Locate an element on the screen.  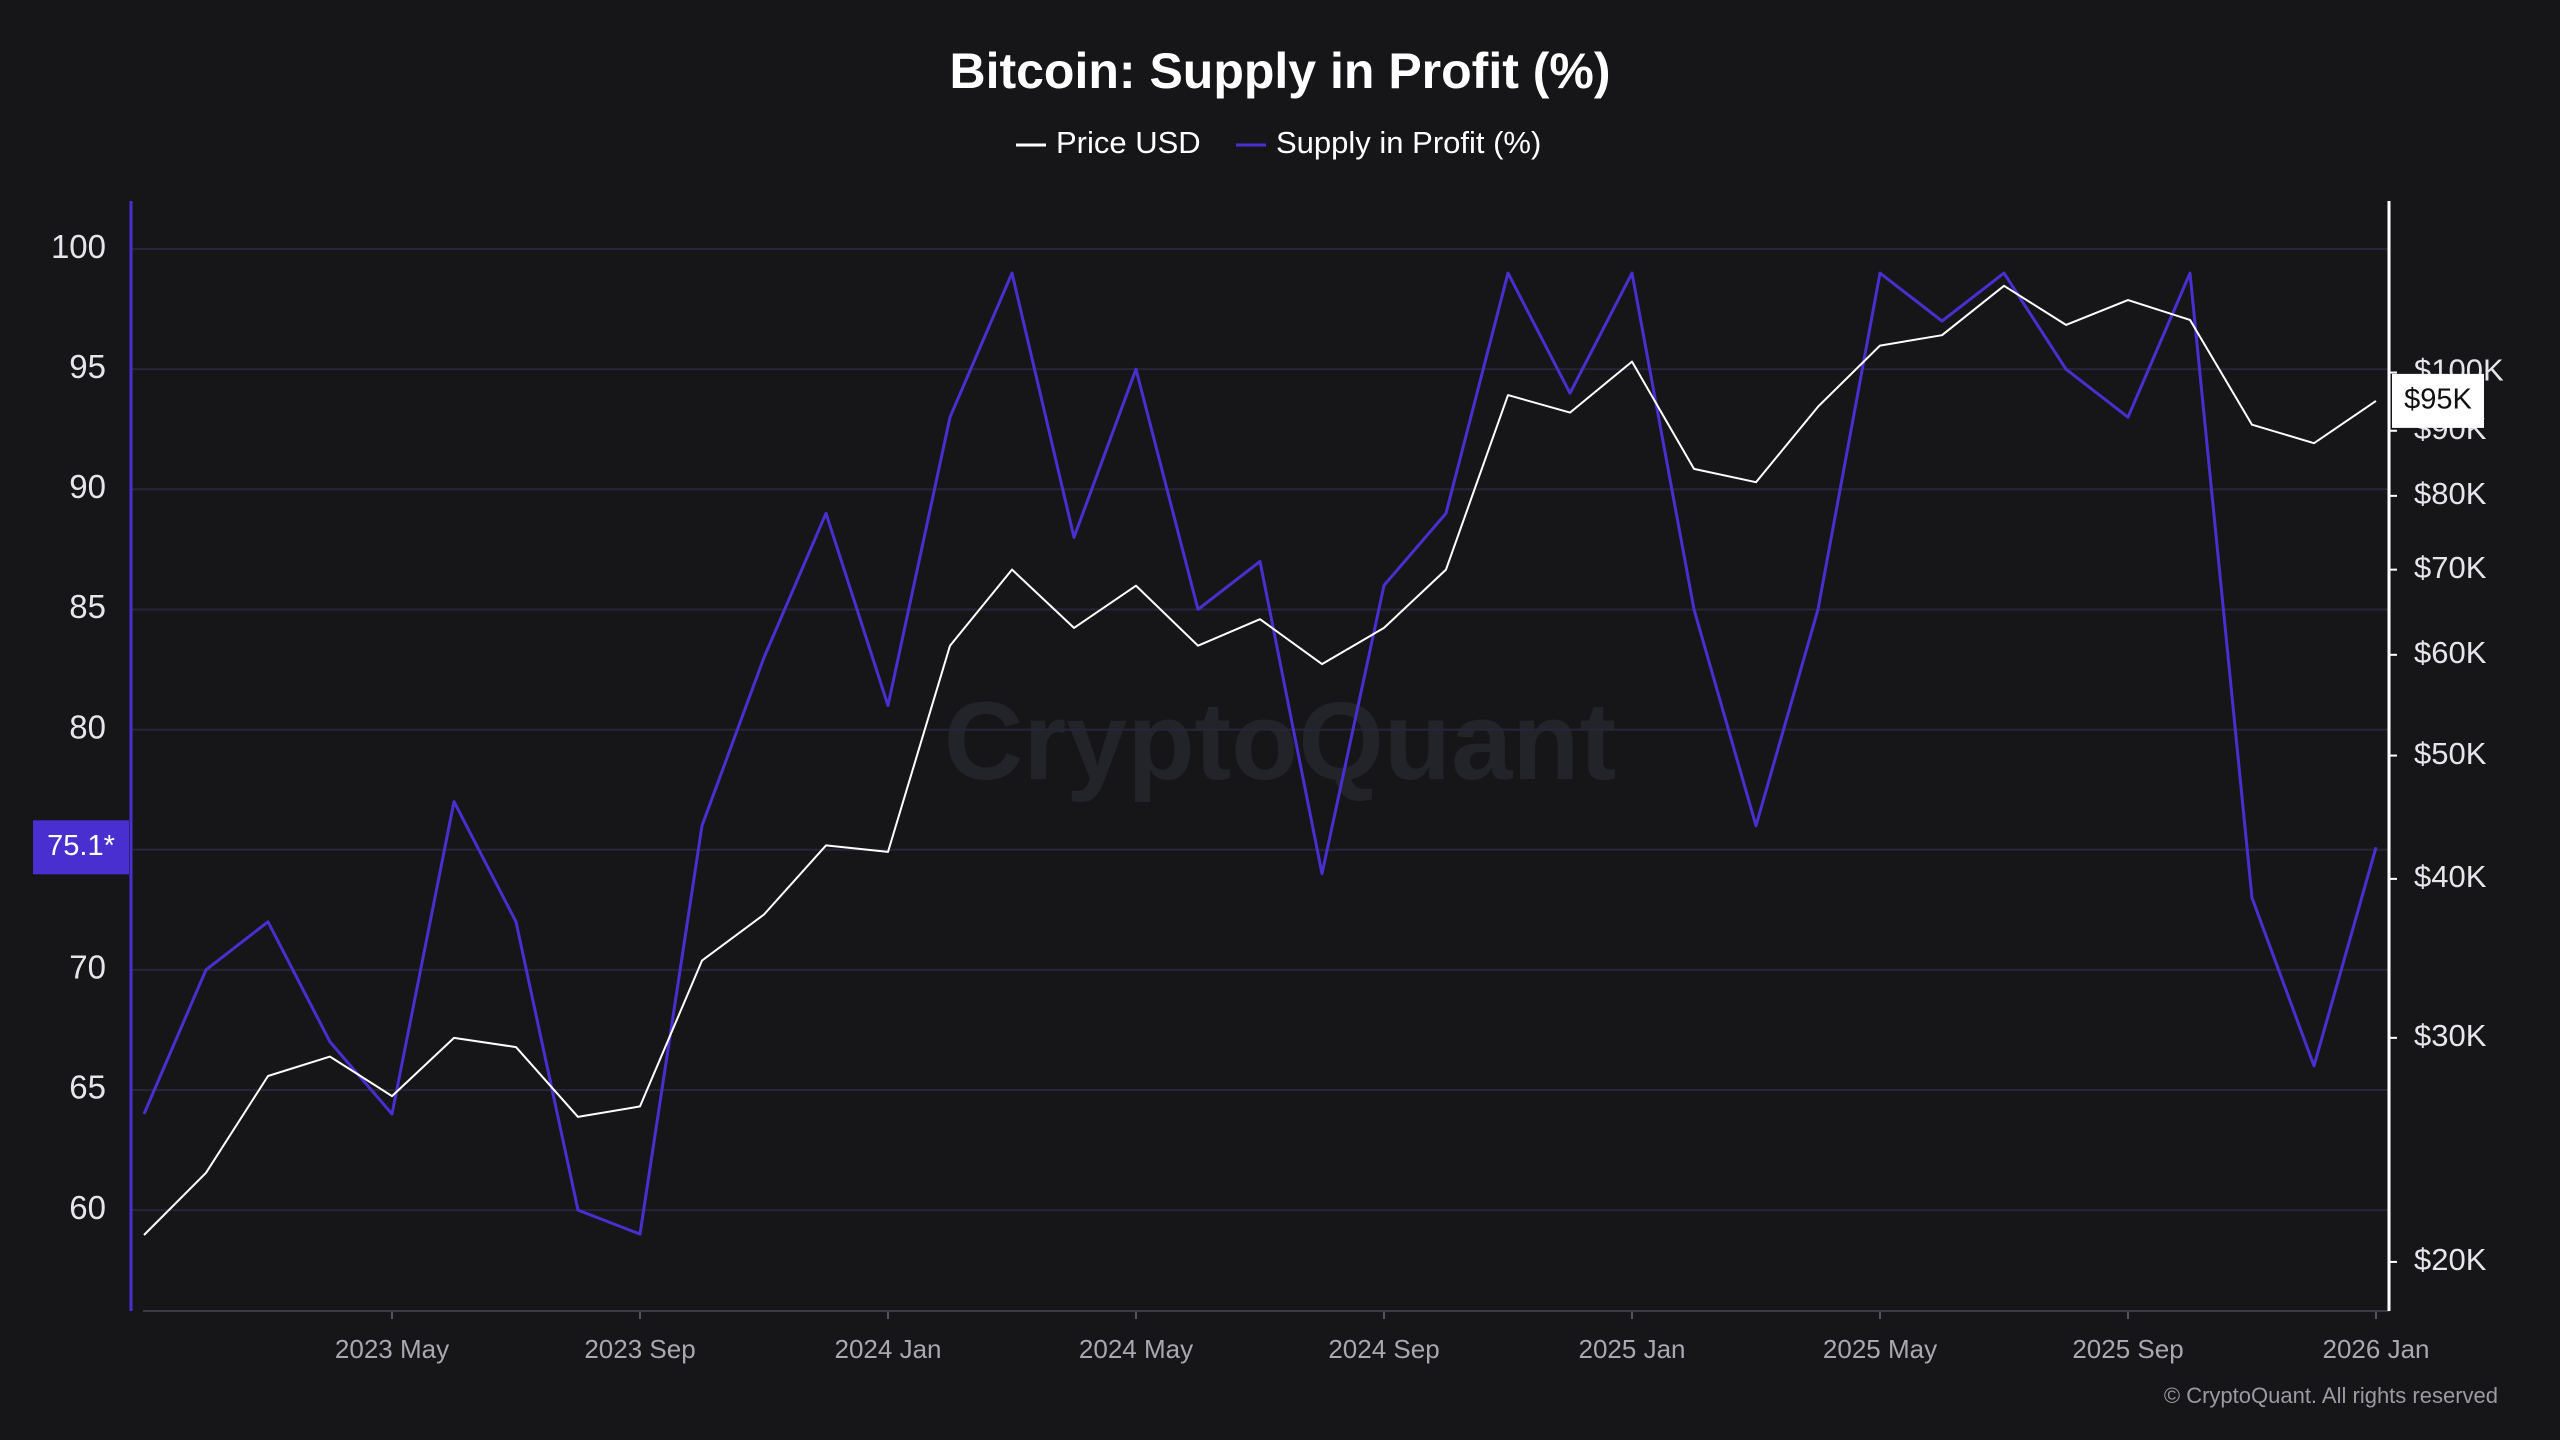
y-tick-label: 85 is located at coordinates (87, 606).